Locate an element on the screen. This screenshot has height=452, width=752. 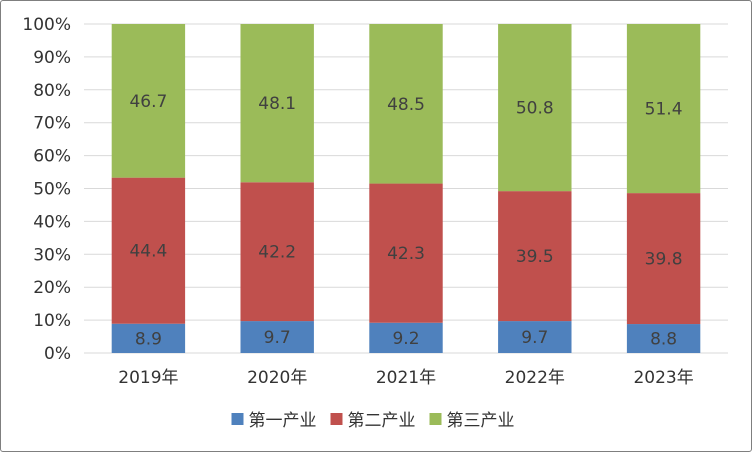
y-tick-label: 50% is located at coordinates (52, 190).